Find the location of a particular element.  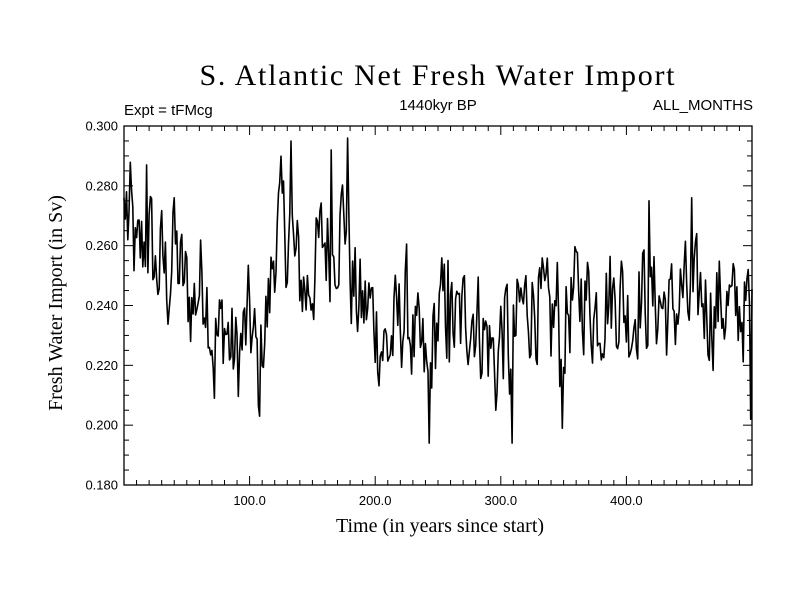

x-tick-labels: 100.0 200.0 300.0 400.0 is located at coordinates (437, 500).